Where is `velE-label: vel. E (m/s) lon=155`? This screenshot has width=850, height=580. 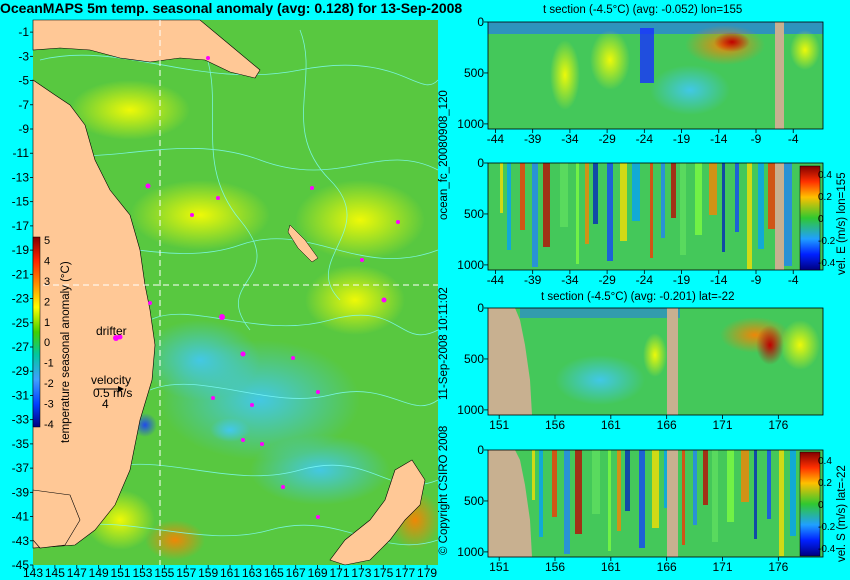
velE-label: vel. E (m/s) lon=155 is located at coordinates (842, 223).